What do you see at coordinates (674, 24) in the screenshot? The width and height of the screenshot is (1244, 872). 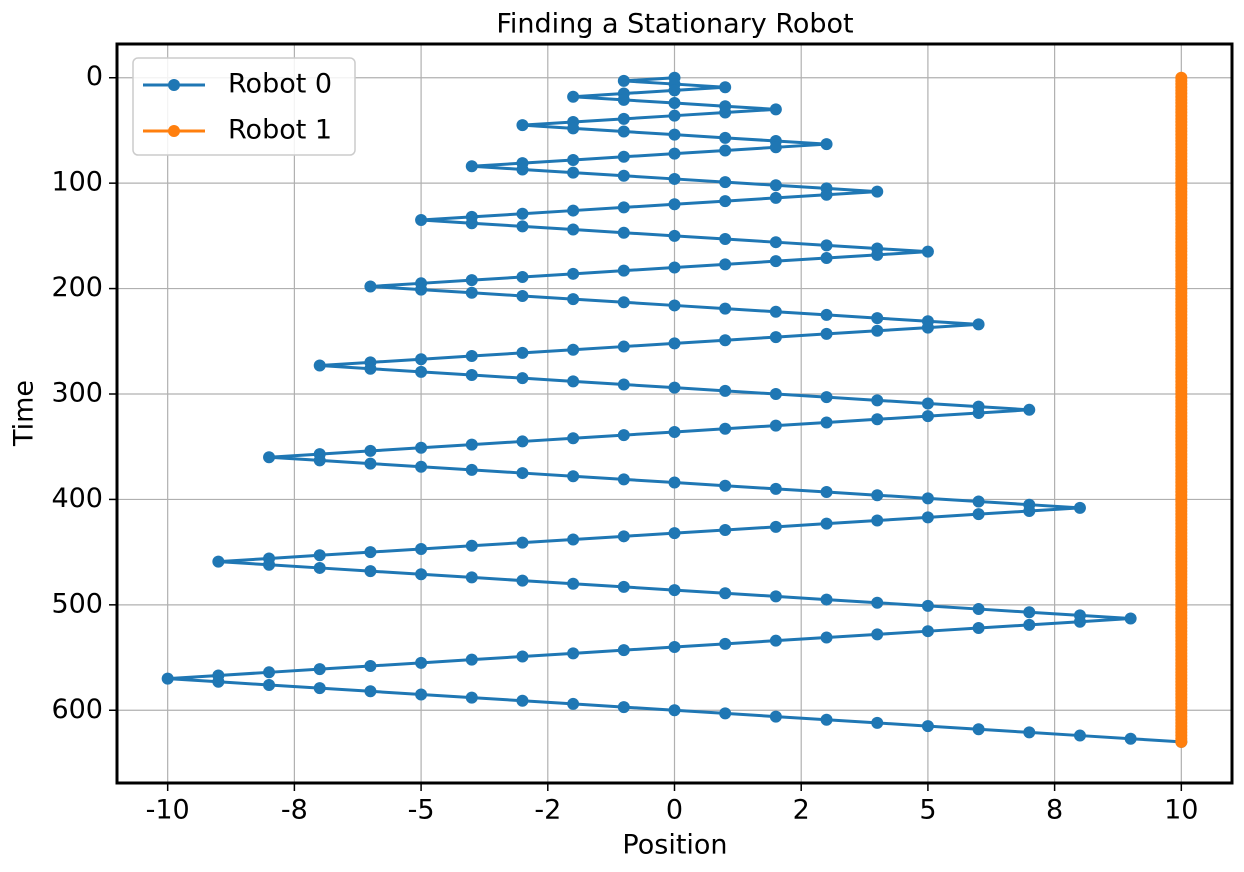 I see `chart-title: Finding a Stationary Robot` at bounding box center [674, 24].